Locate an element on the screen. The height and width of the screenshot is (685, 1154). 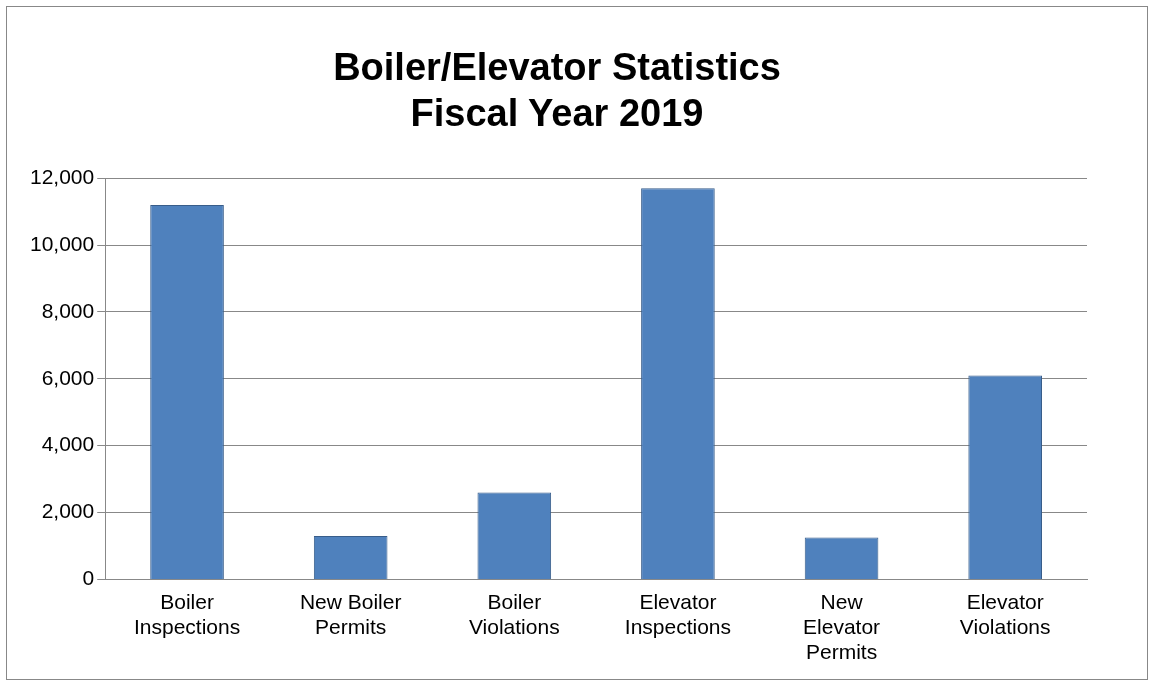
y-tick-label: 2,000 is located at coordinates (68, 511).